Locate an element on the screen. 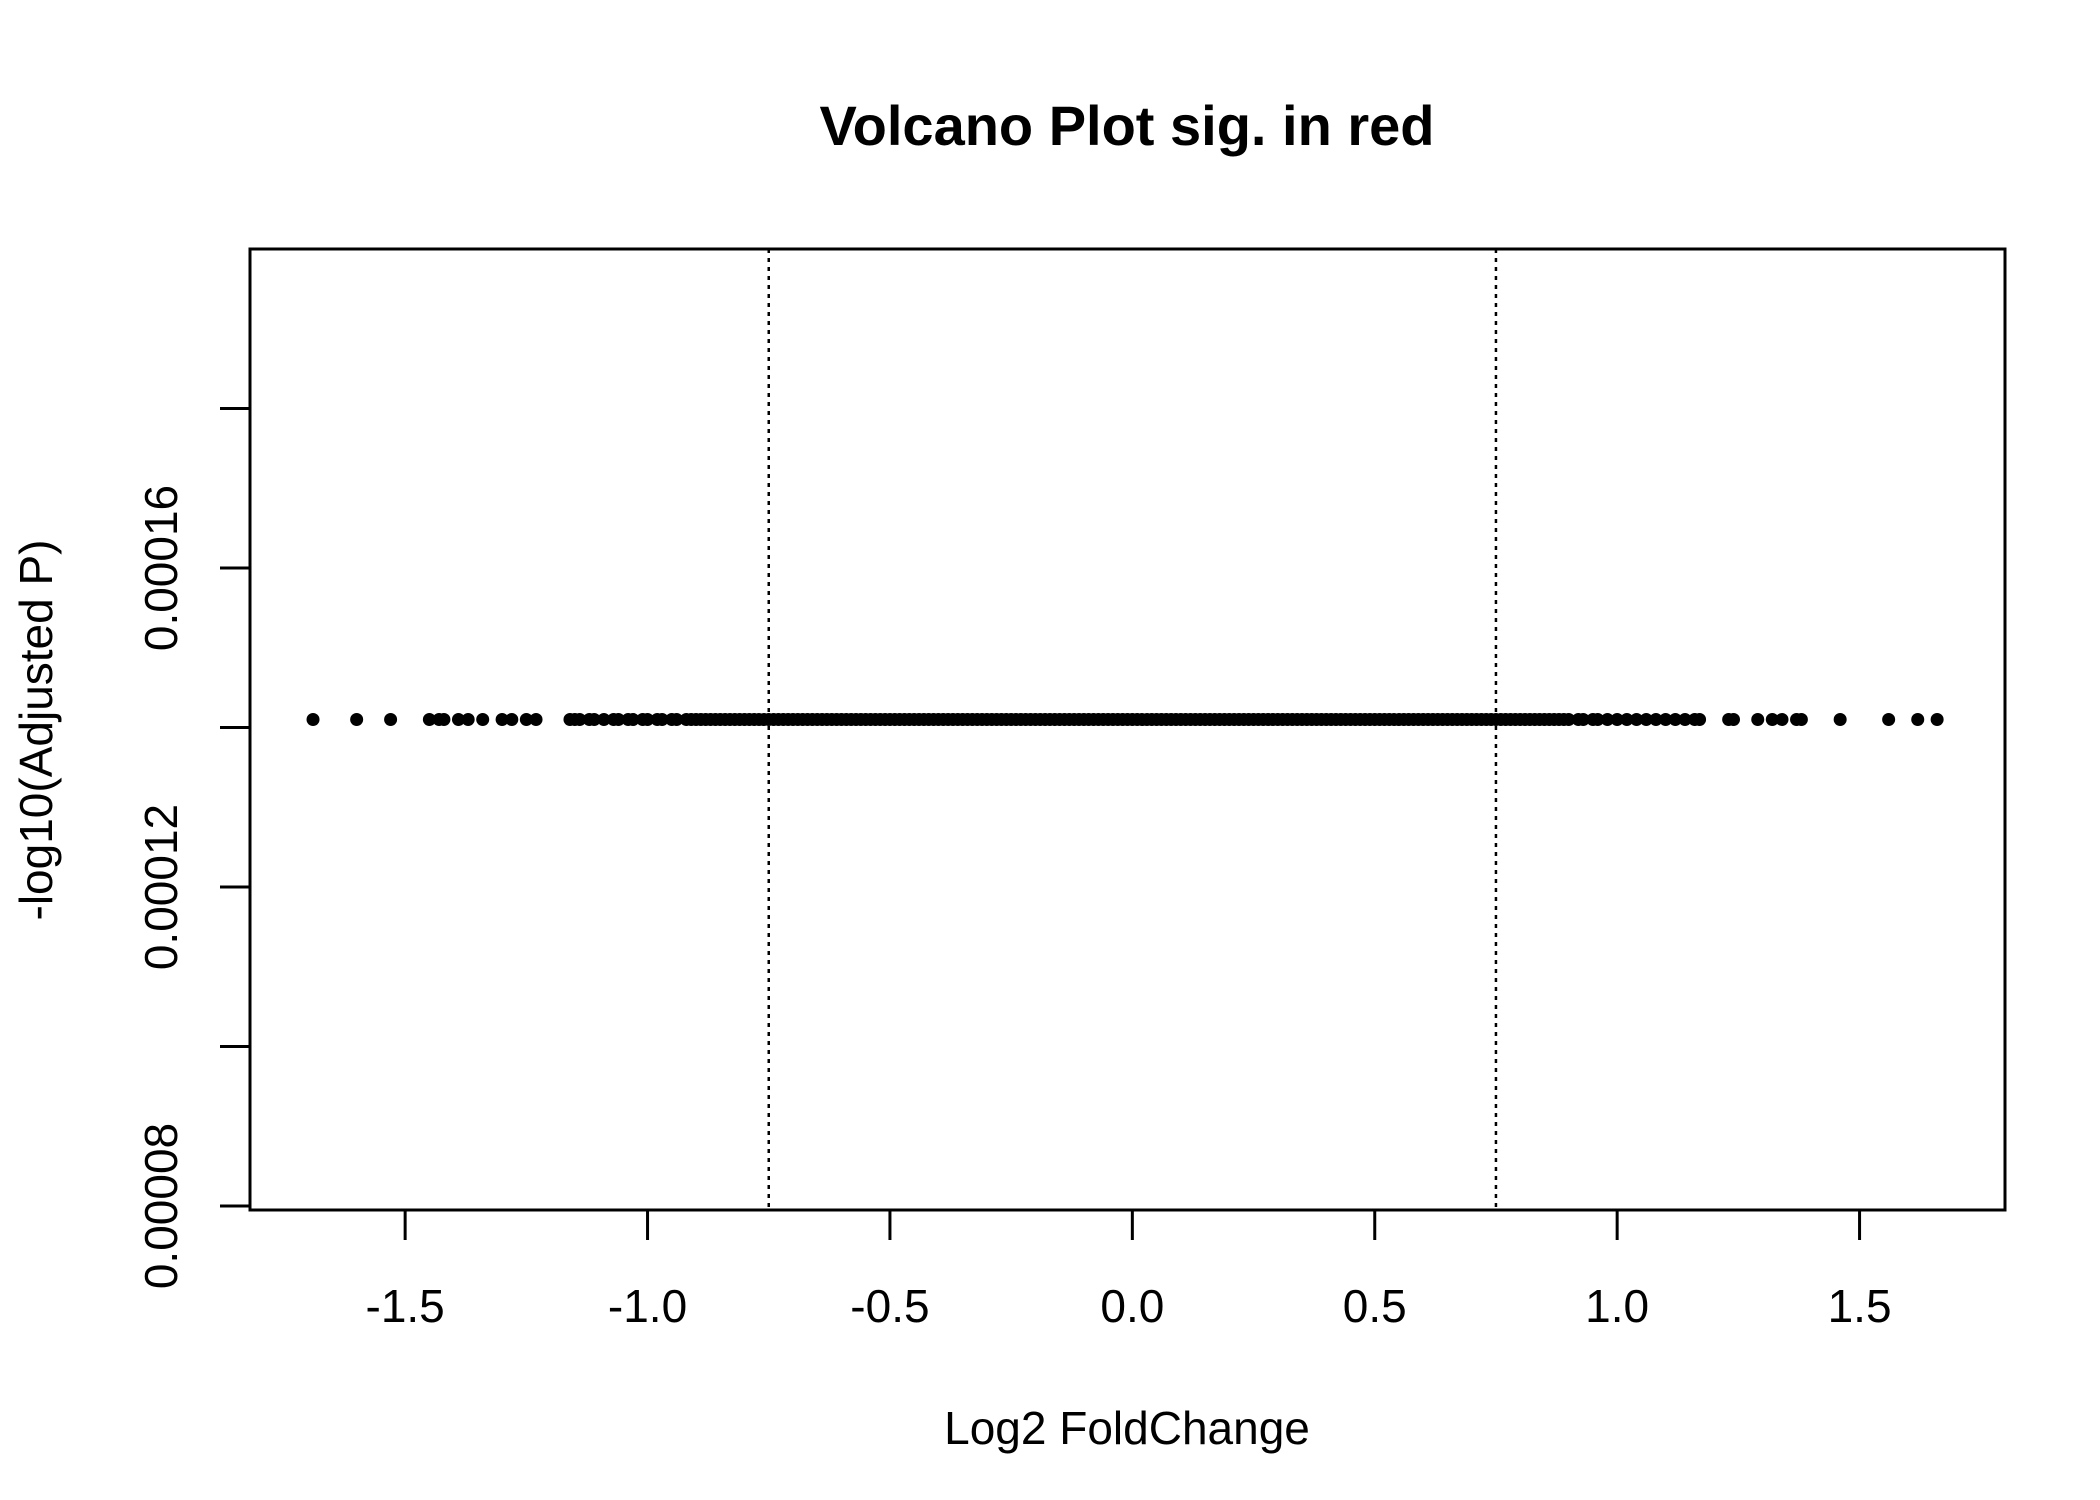  y-tick-label-4: 0.00016 is located at coordinates (161, 568).